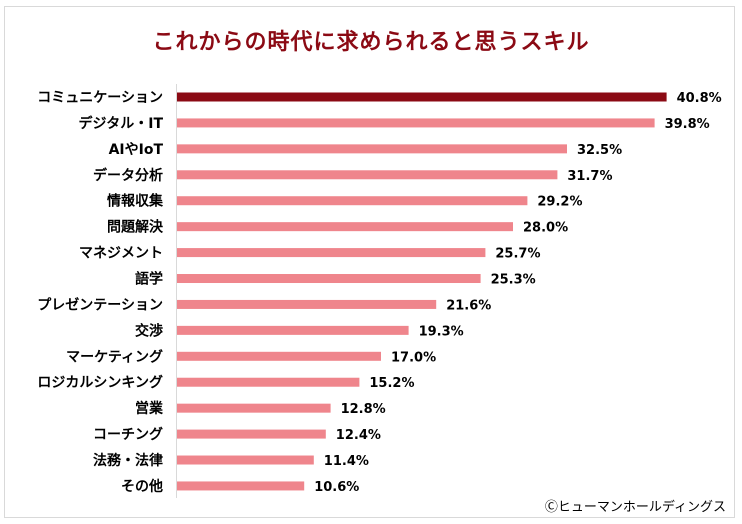 The image size is (742, 524). What do you see at coordinates (149, 279) in the screenshot?
I see `category-label: 語学` at bounding box center [149, 279].